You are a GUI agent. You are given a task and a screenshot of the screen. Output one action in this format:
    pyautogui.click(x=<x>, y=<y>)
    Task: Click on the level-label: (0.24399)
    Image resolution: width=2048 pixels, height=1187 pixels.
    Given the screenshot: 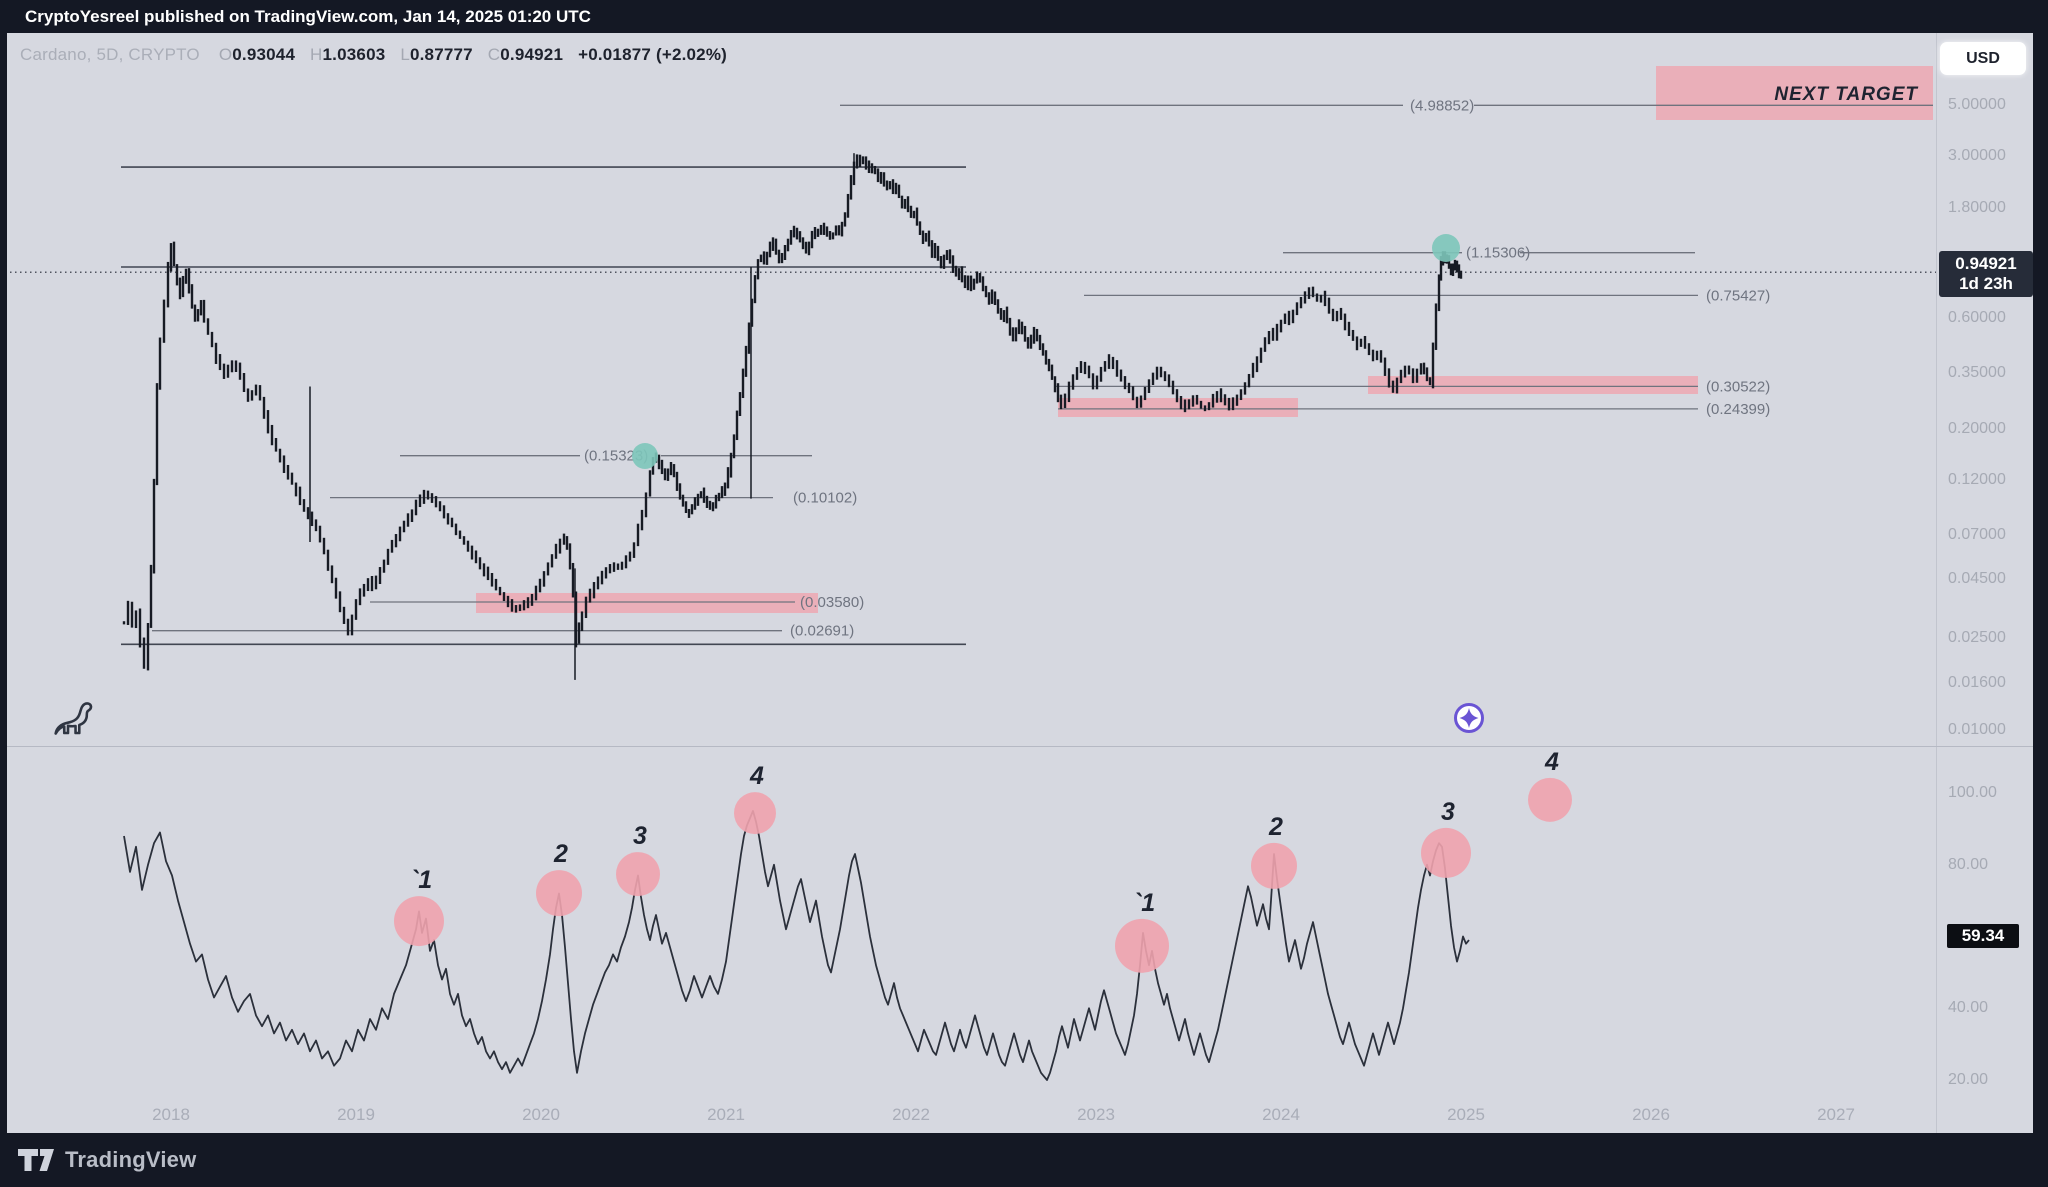 What is the action you would take?
    pyautogui.click(x=1738, y=409)
    